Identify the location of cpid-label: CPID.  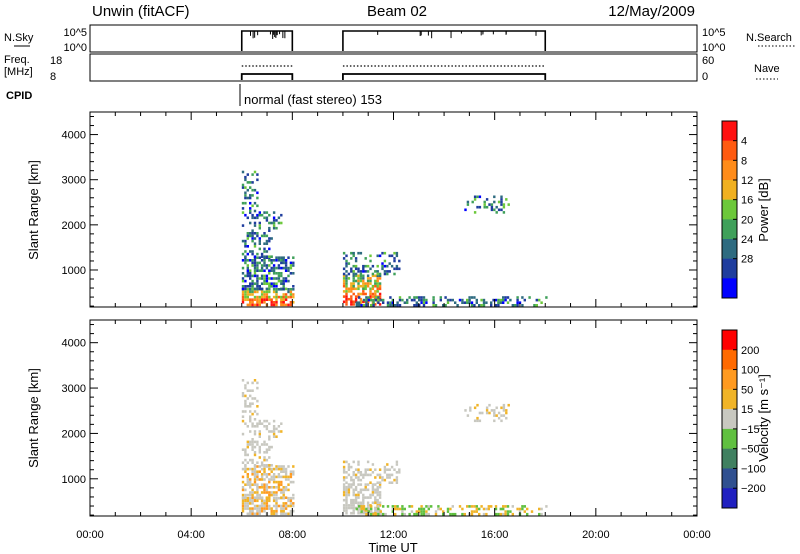
(19, 96).